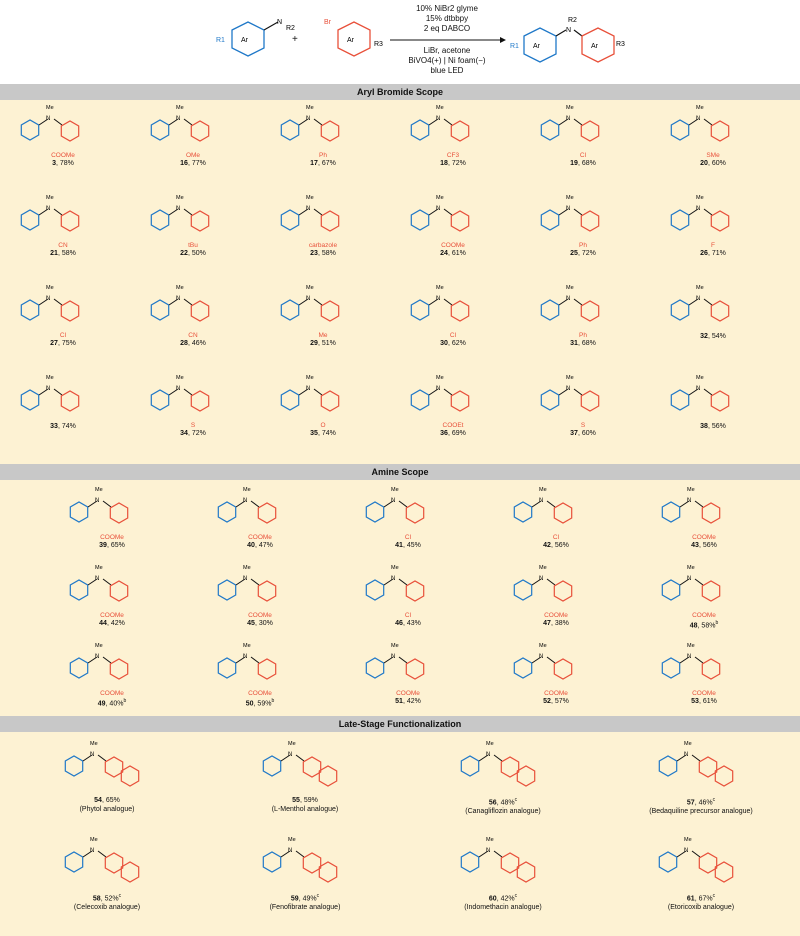 This screenshot has width=800, height=936. I want to click on compound-caption: 18, 72%, so click(453, 163).